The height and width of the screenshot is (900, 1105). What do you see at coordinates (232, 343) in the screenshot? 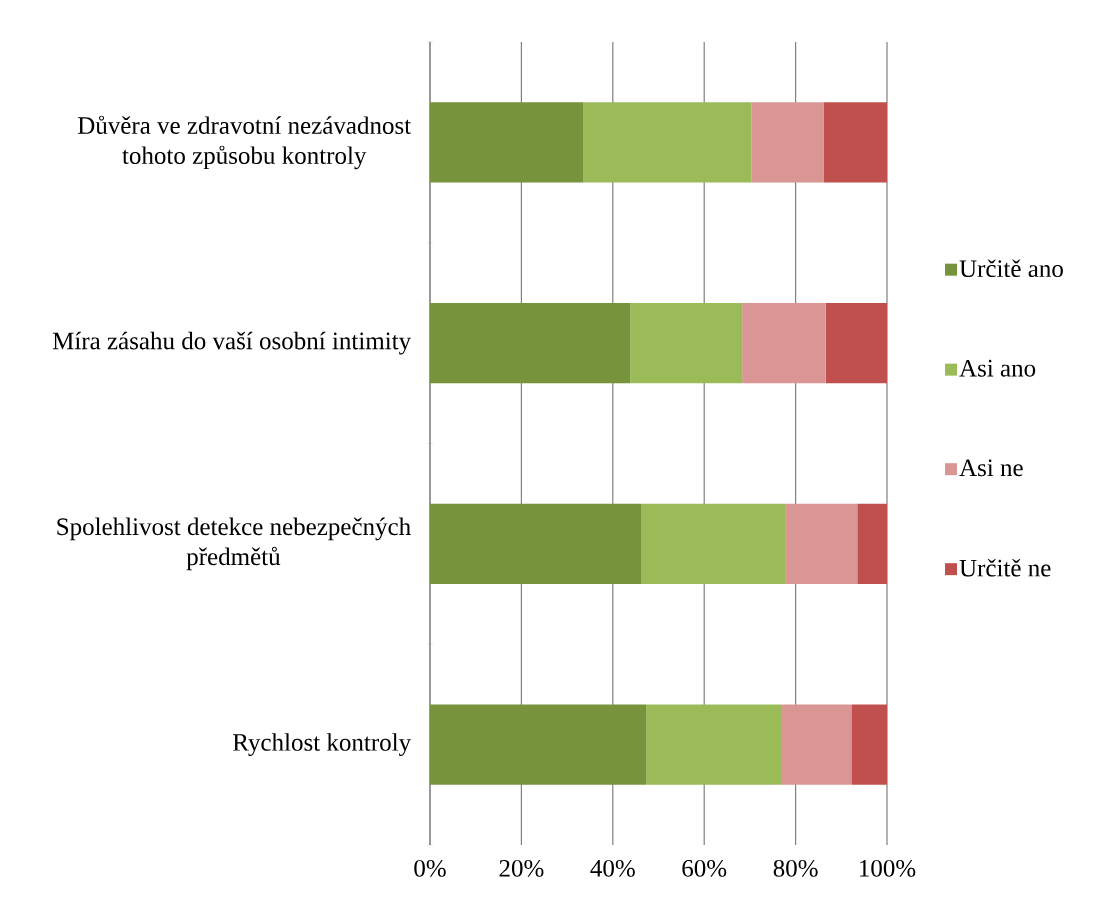
I see `y-tick-label: Míra zásahu do vaší osobní intimity` at bounding box center [232, 343].